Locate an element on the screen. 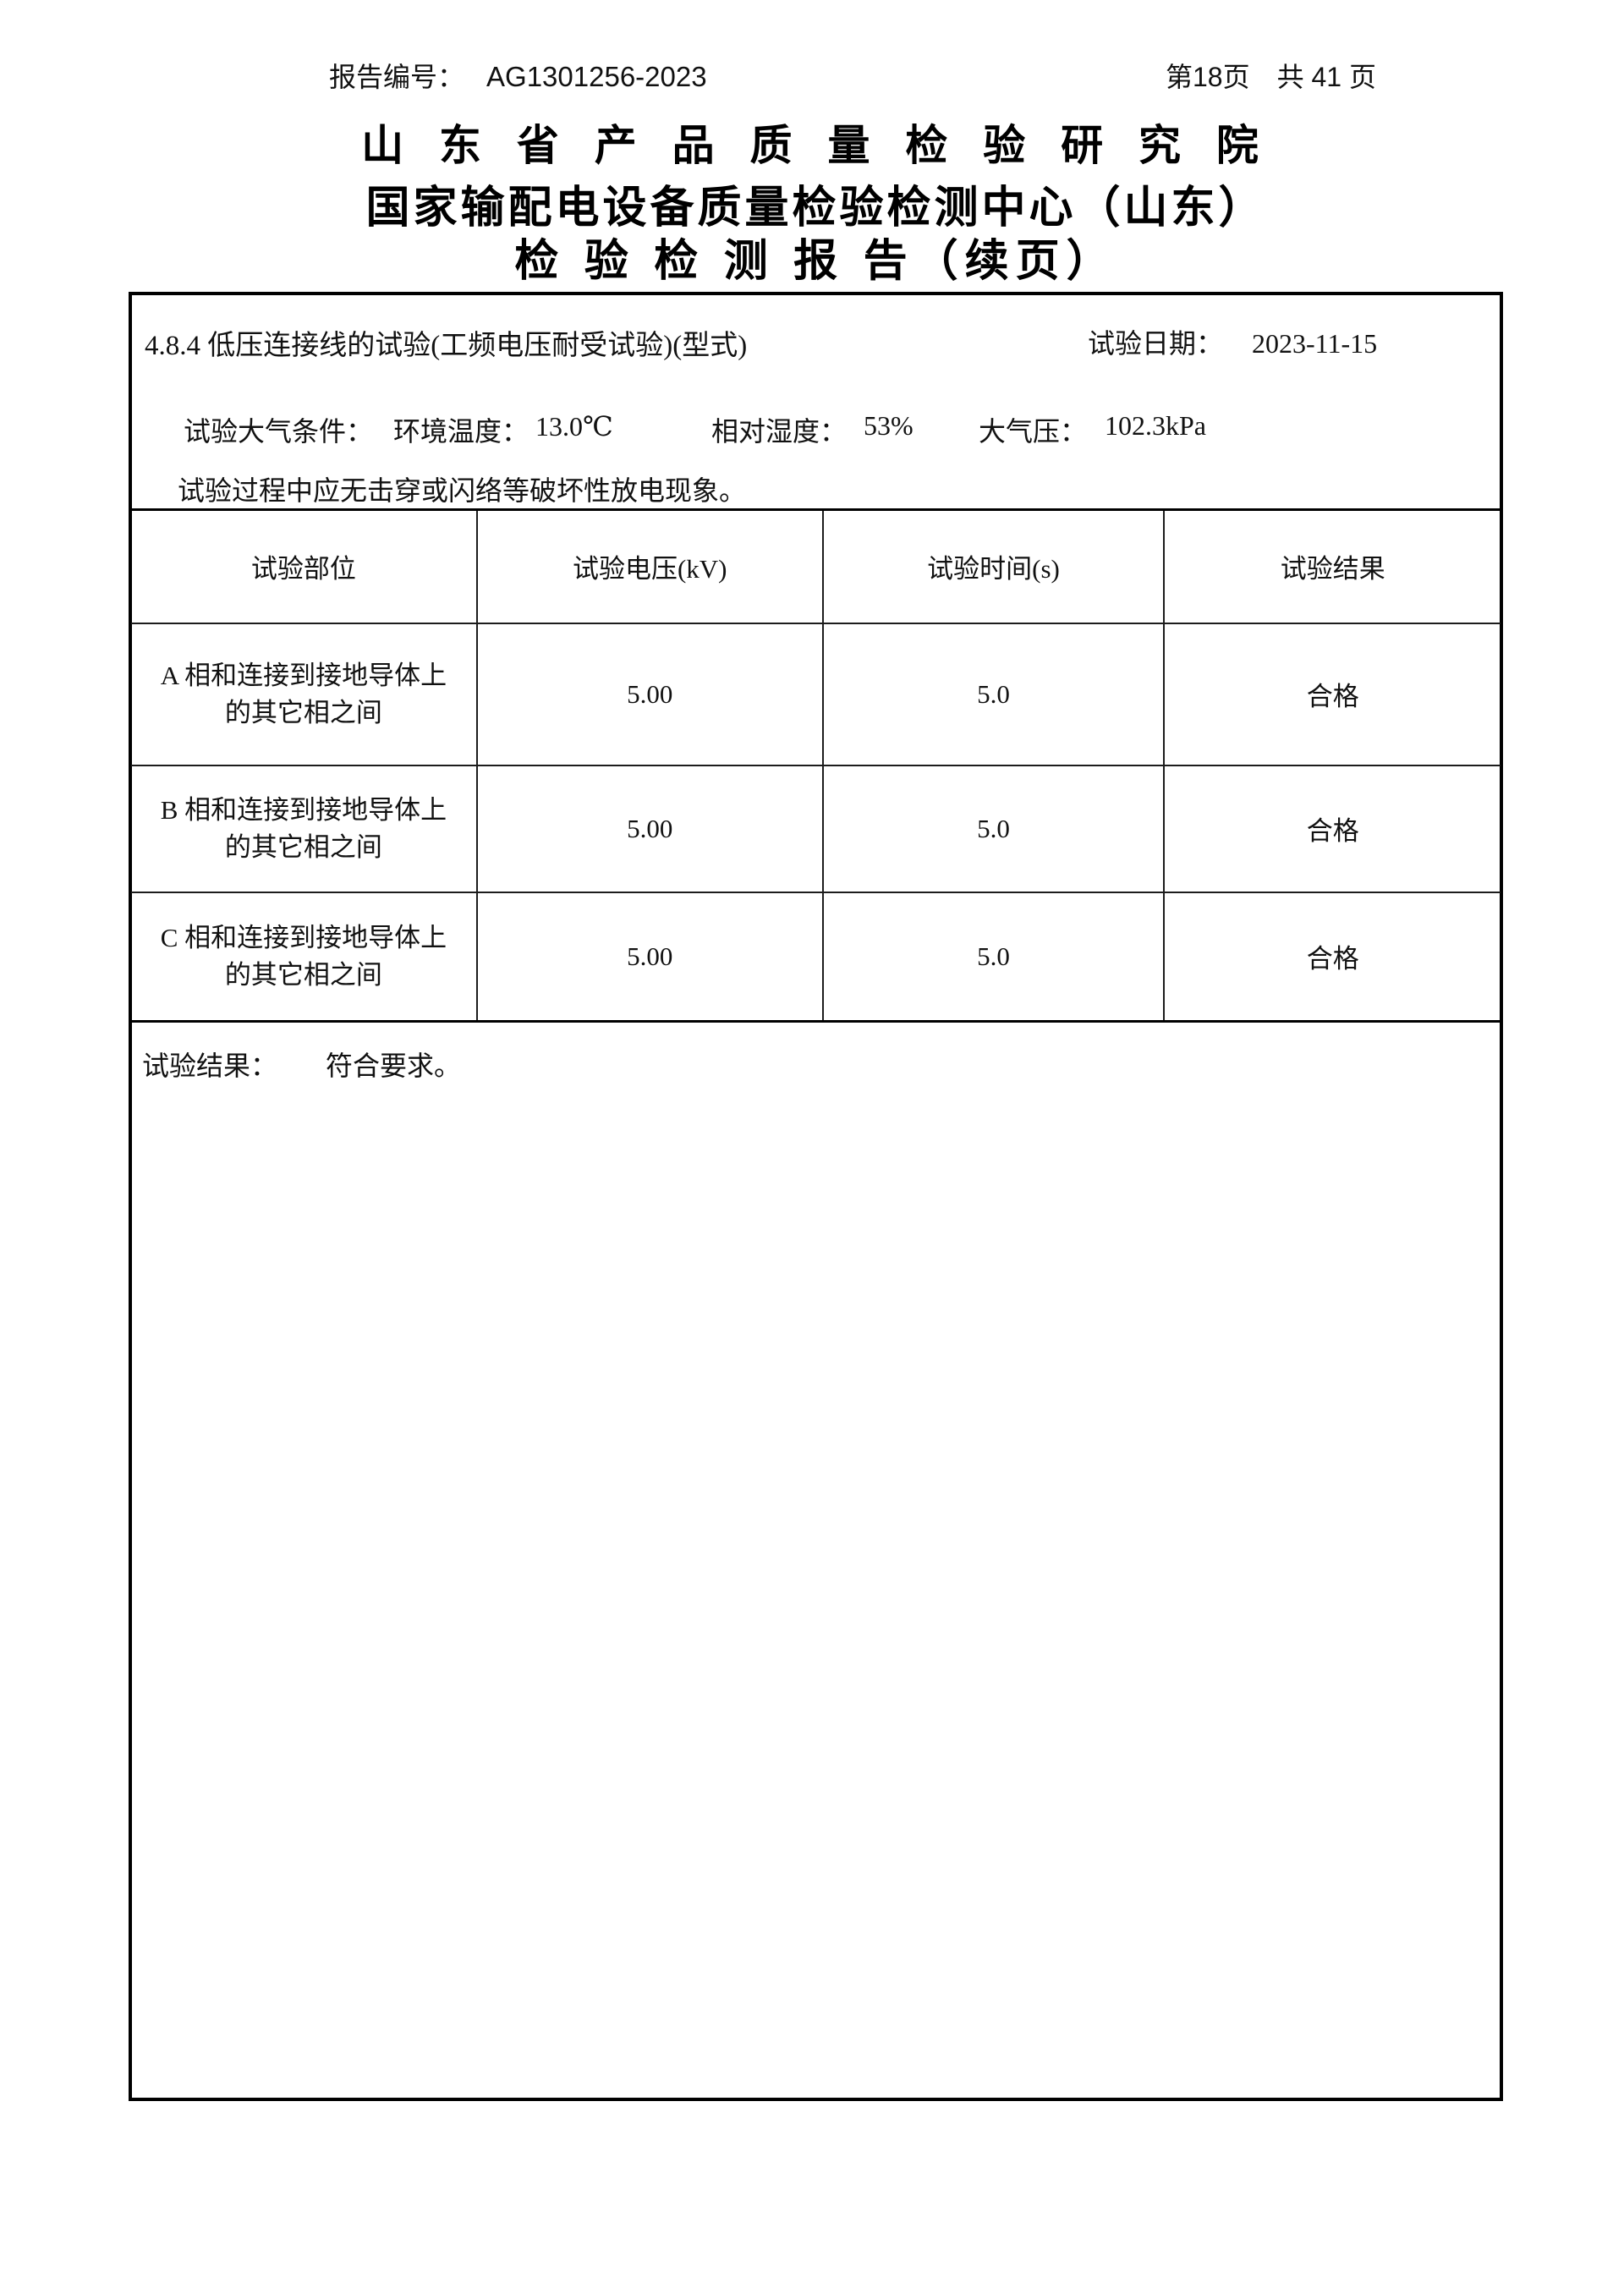  table-row: A 相和连接到接地导体上 的其它相之间 5.00 5.0 合格 is located at coordinates (816, 694).